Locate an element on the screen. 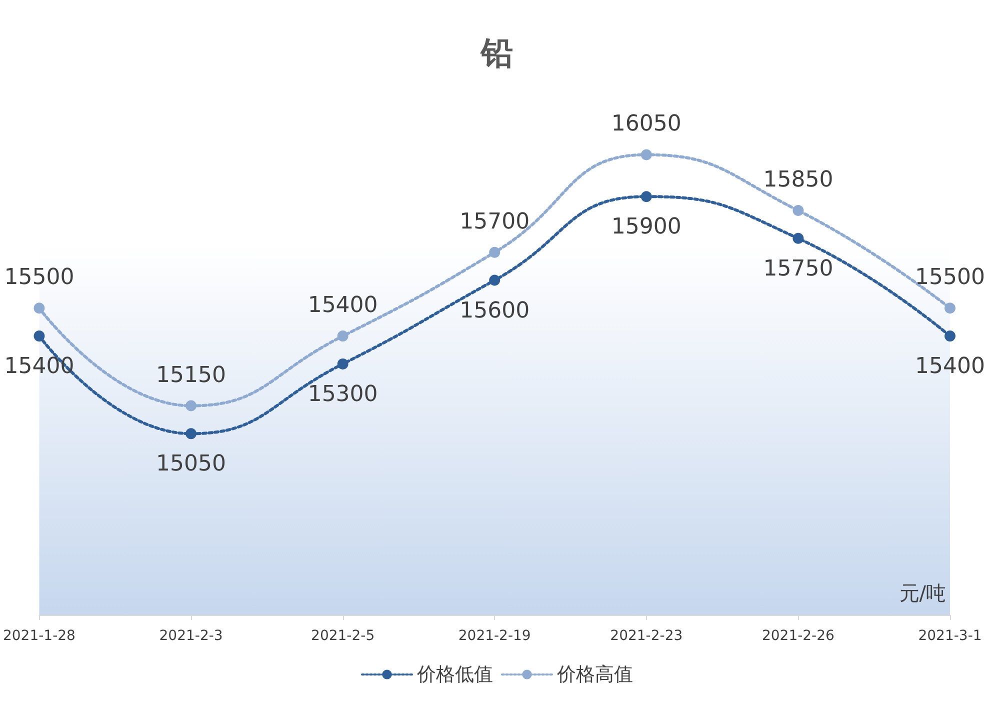  x-tick-label: 2021-2-23 is located at coordinates (646, 636).